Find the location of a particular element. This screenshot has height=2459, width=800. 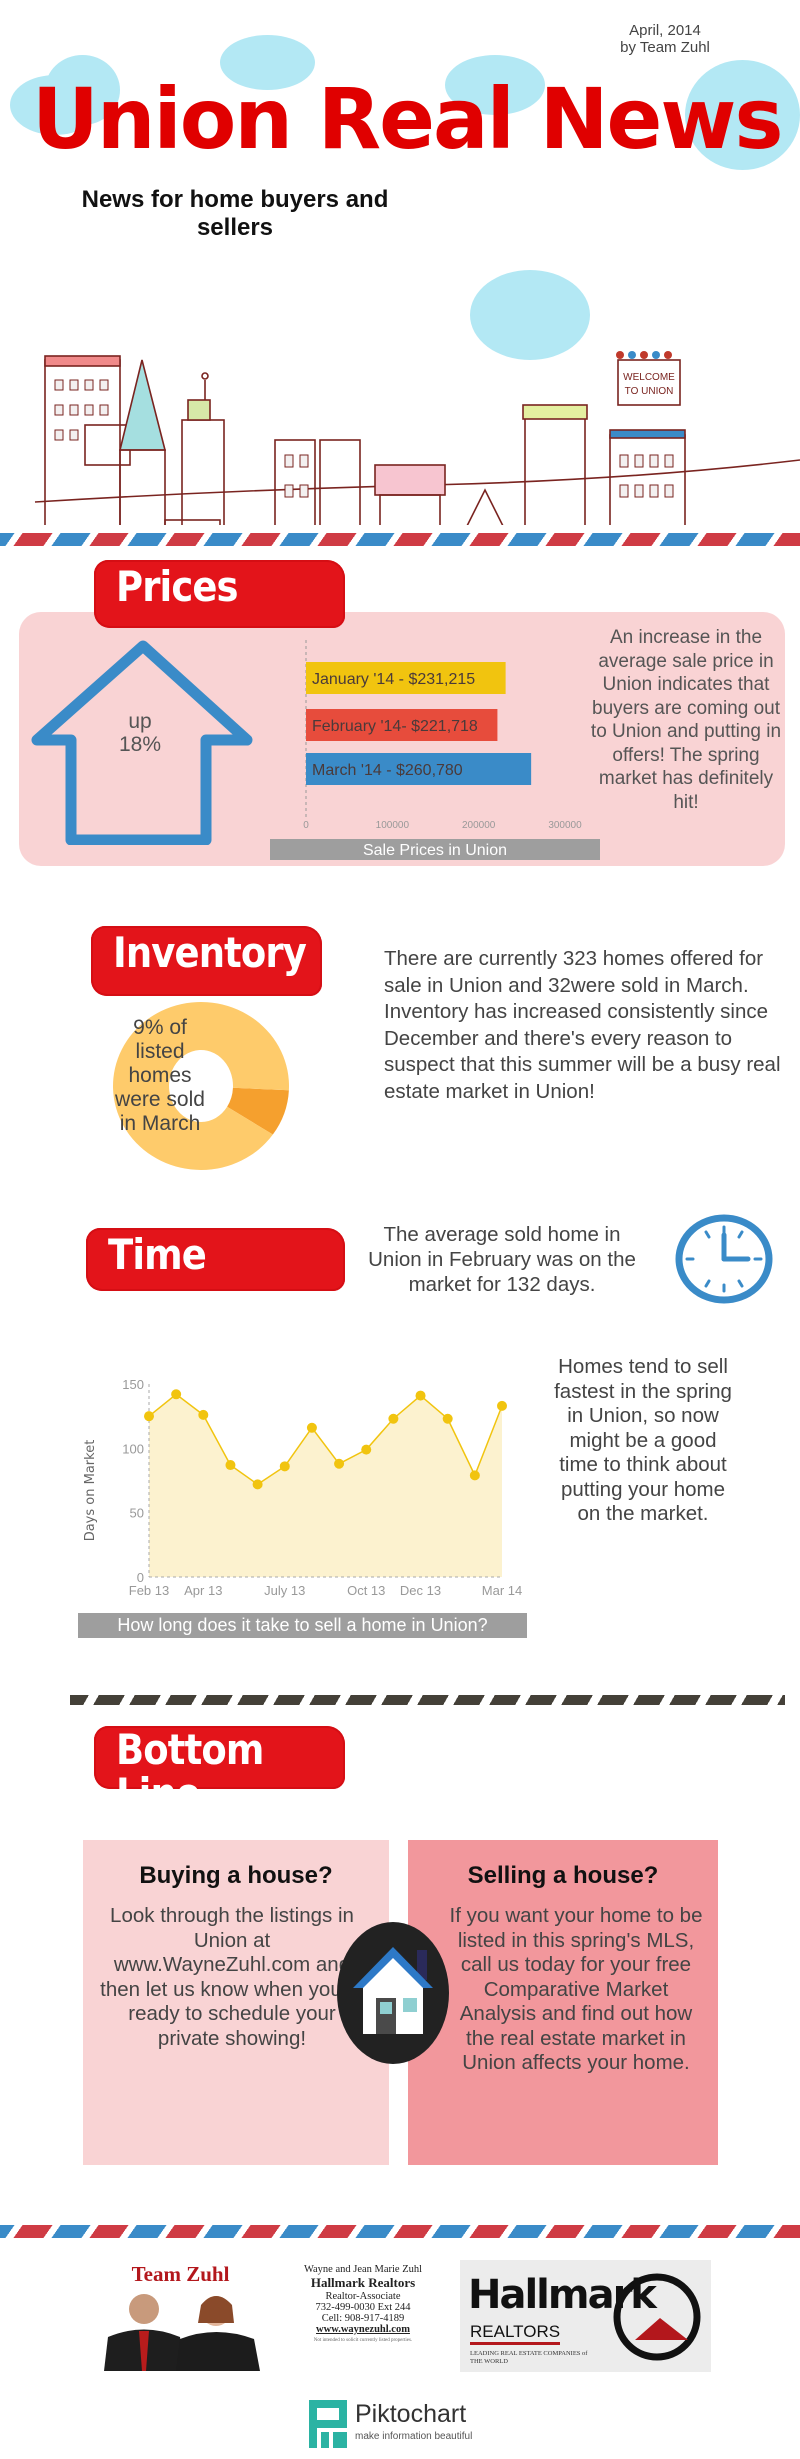

bottom-line-banner-text: Bottom Line is located at coordinates (190, 1758).